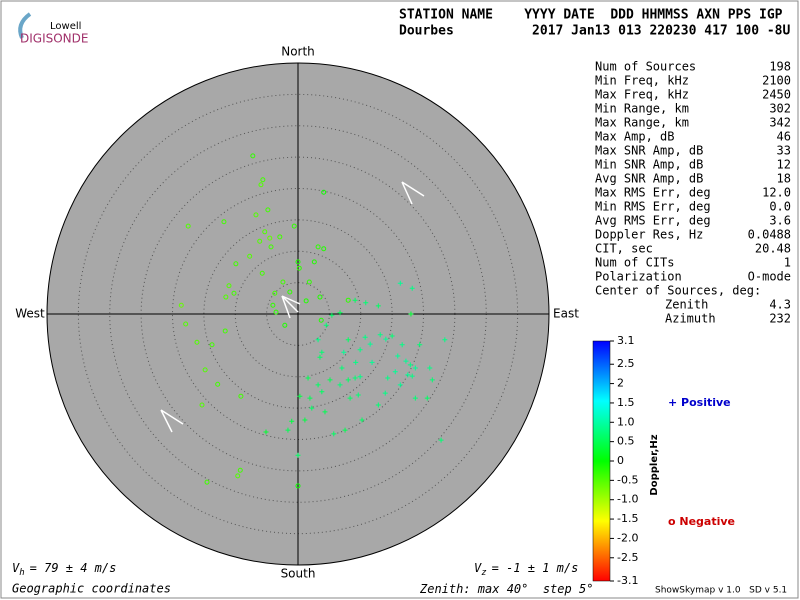 The width and height of the screenshot is (800, 600). What do you see at coordinates (649, 179) in the screenshot?
I see `stat-label: Avg SNR Amp, dB` at bounding box center [649, 179].